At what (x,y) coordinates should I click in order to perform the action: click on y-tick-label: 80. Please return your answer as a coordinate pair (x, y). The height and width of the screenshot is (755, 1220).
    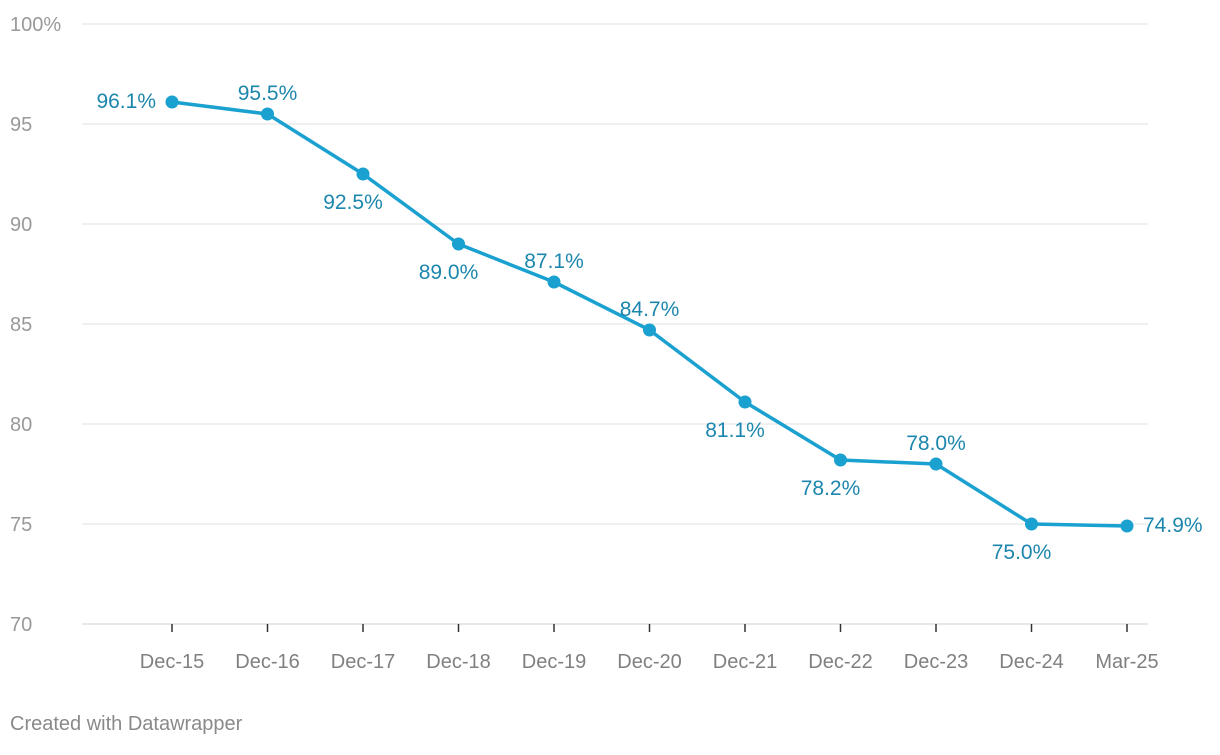
    Looking at the image, I should click on (21, 425).